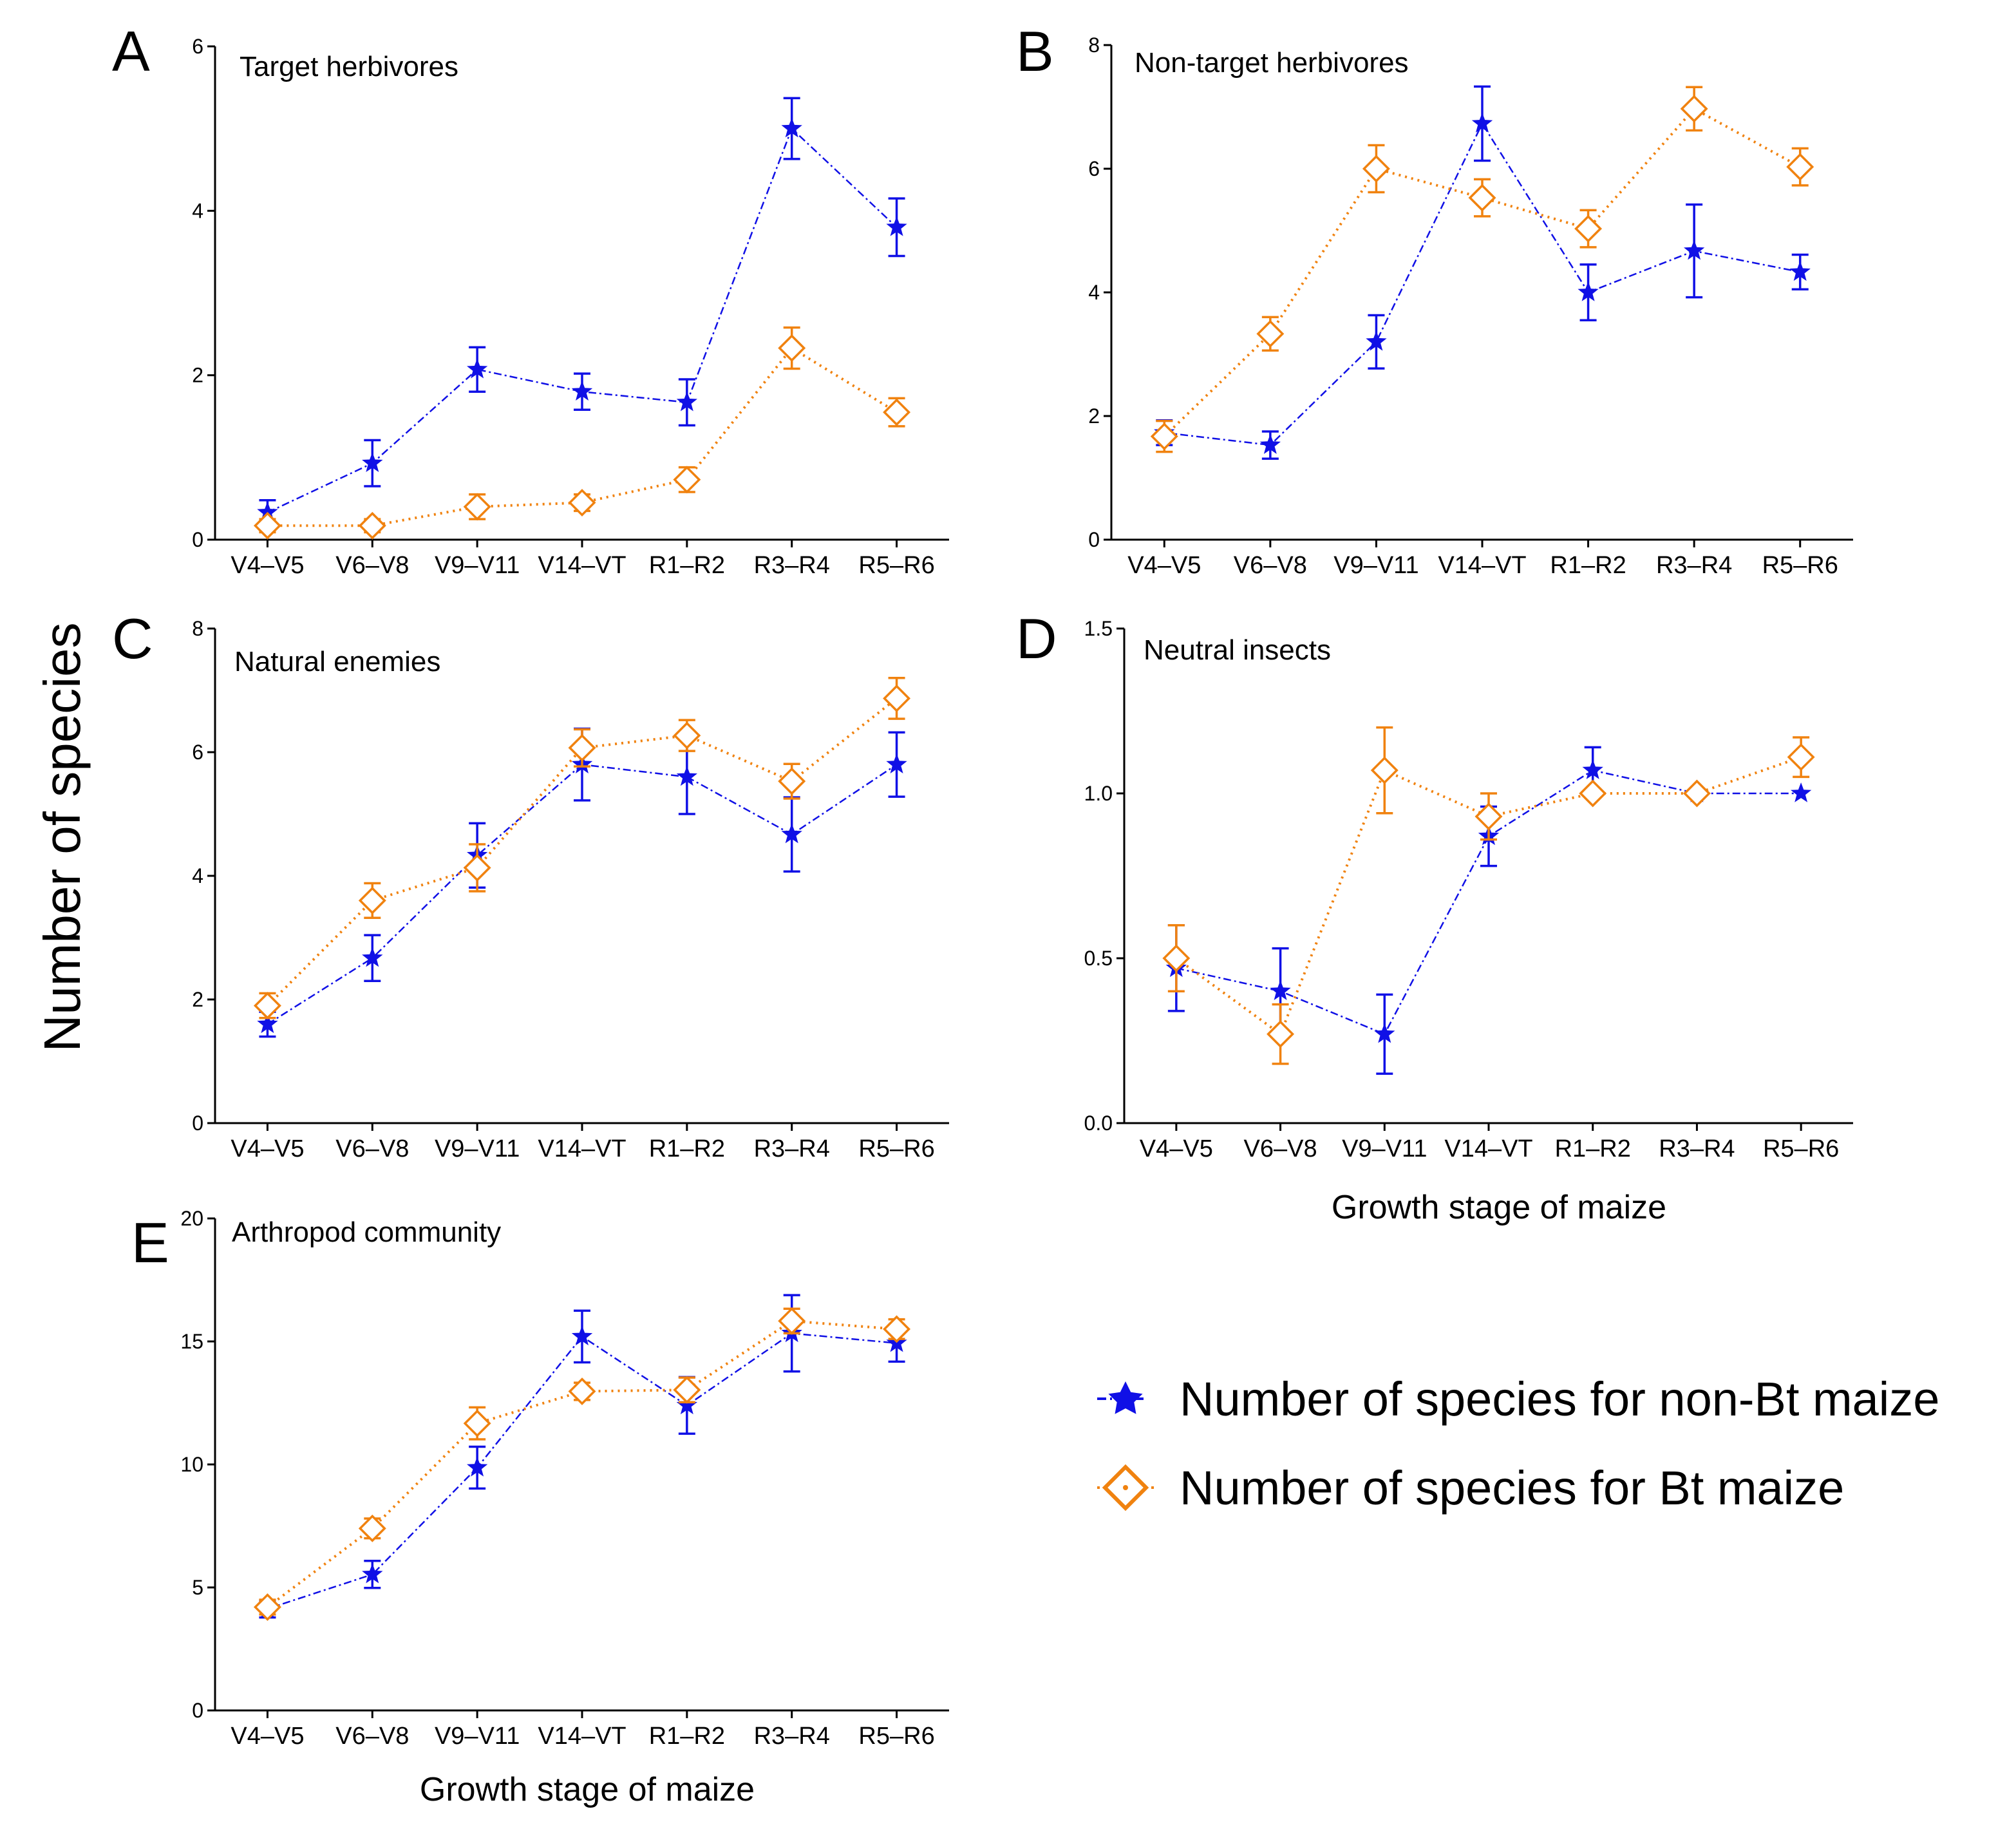 The height and width of the screenshot is (1827, 2016). Describe the element at coordinates (1801, 1148) in the screenshot. I see `x-tick-label-d: R5–R6` at that location.